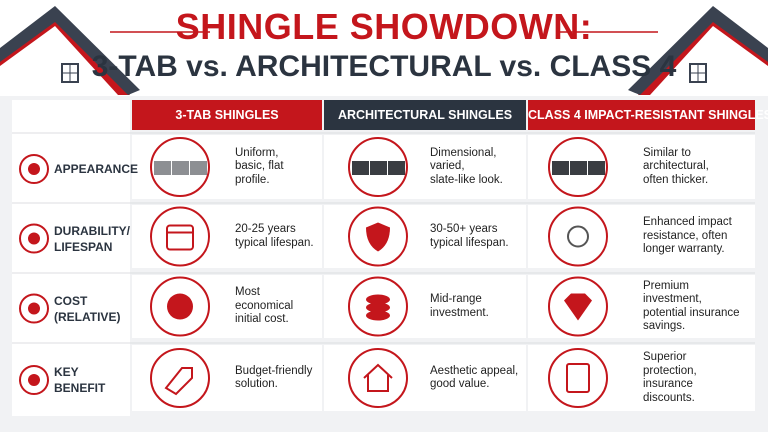  What do you see at coordinates (80, 388) in the screenshot?
I see `row-label-line: BENEFIT` at bounding box center [80, 388].